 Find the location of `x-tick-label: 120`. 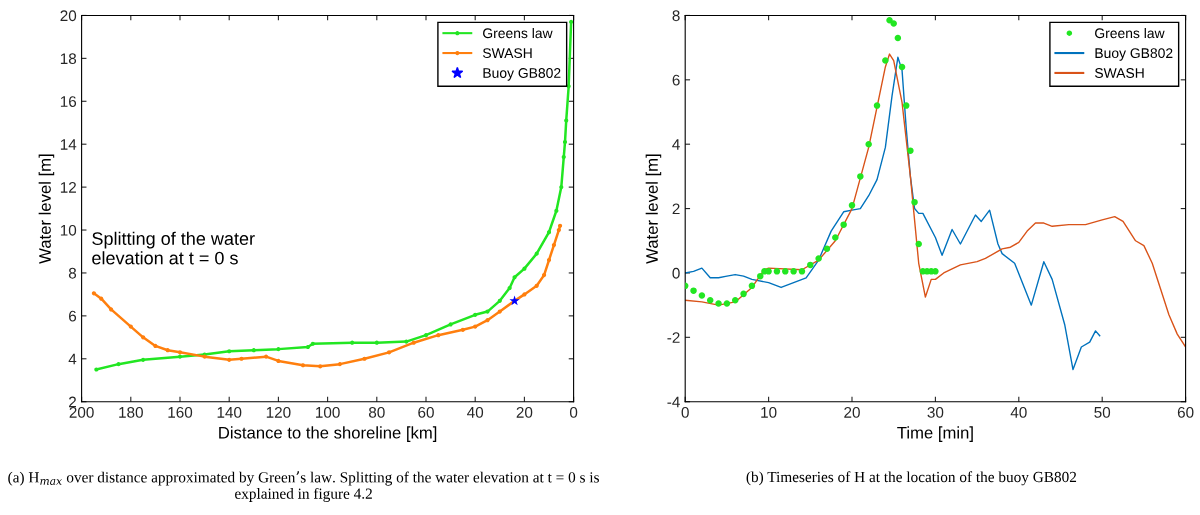

x-tick-label: 120 is located at coordinates (278, 412).